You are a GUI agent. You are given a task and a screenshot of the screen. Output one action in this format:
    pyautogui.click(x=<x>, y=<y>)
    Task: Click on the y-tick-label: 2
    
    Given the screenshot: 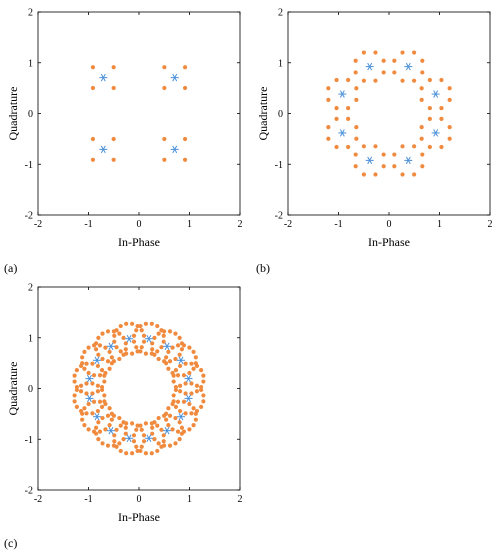 What is the action you would take?
    pyautogui.click(x=30, y=13)
    